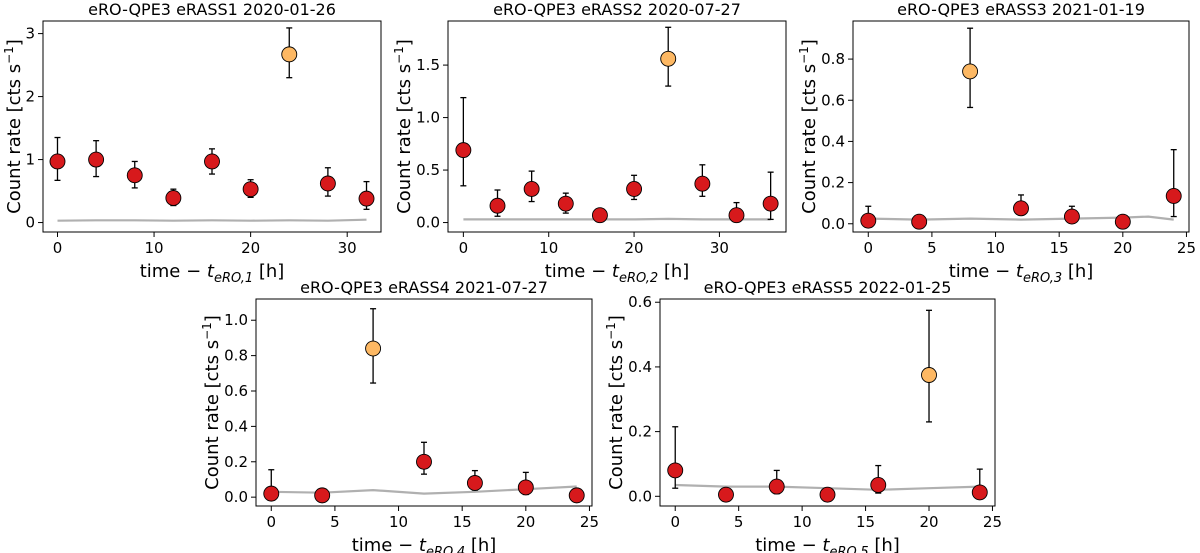 The width and height of the screenshot is (1200, 553). I want to click on y-tick-label: 1.5, so click(428, 65).